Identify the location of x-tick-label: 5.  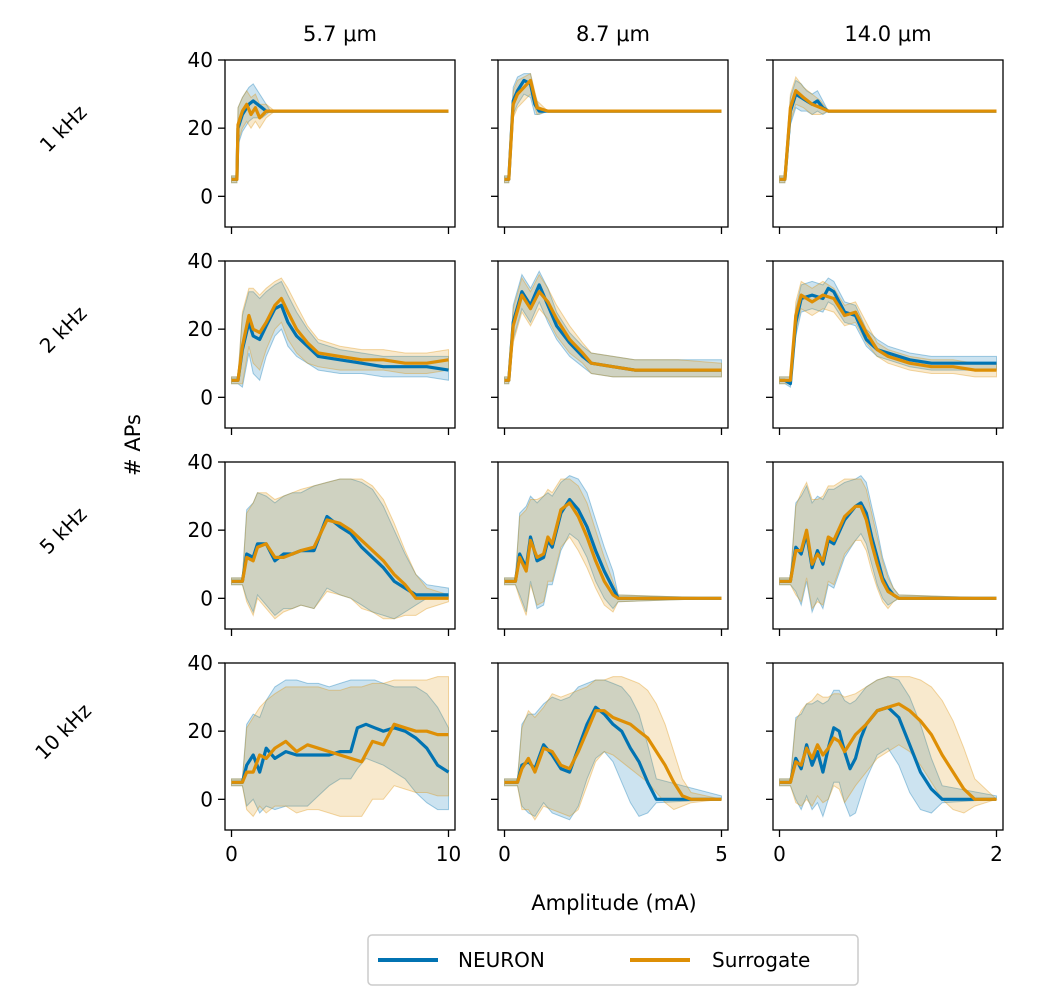
(721, 854).